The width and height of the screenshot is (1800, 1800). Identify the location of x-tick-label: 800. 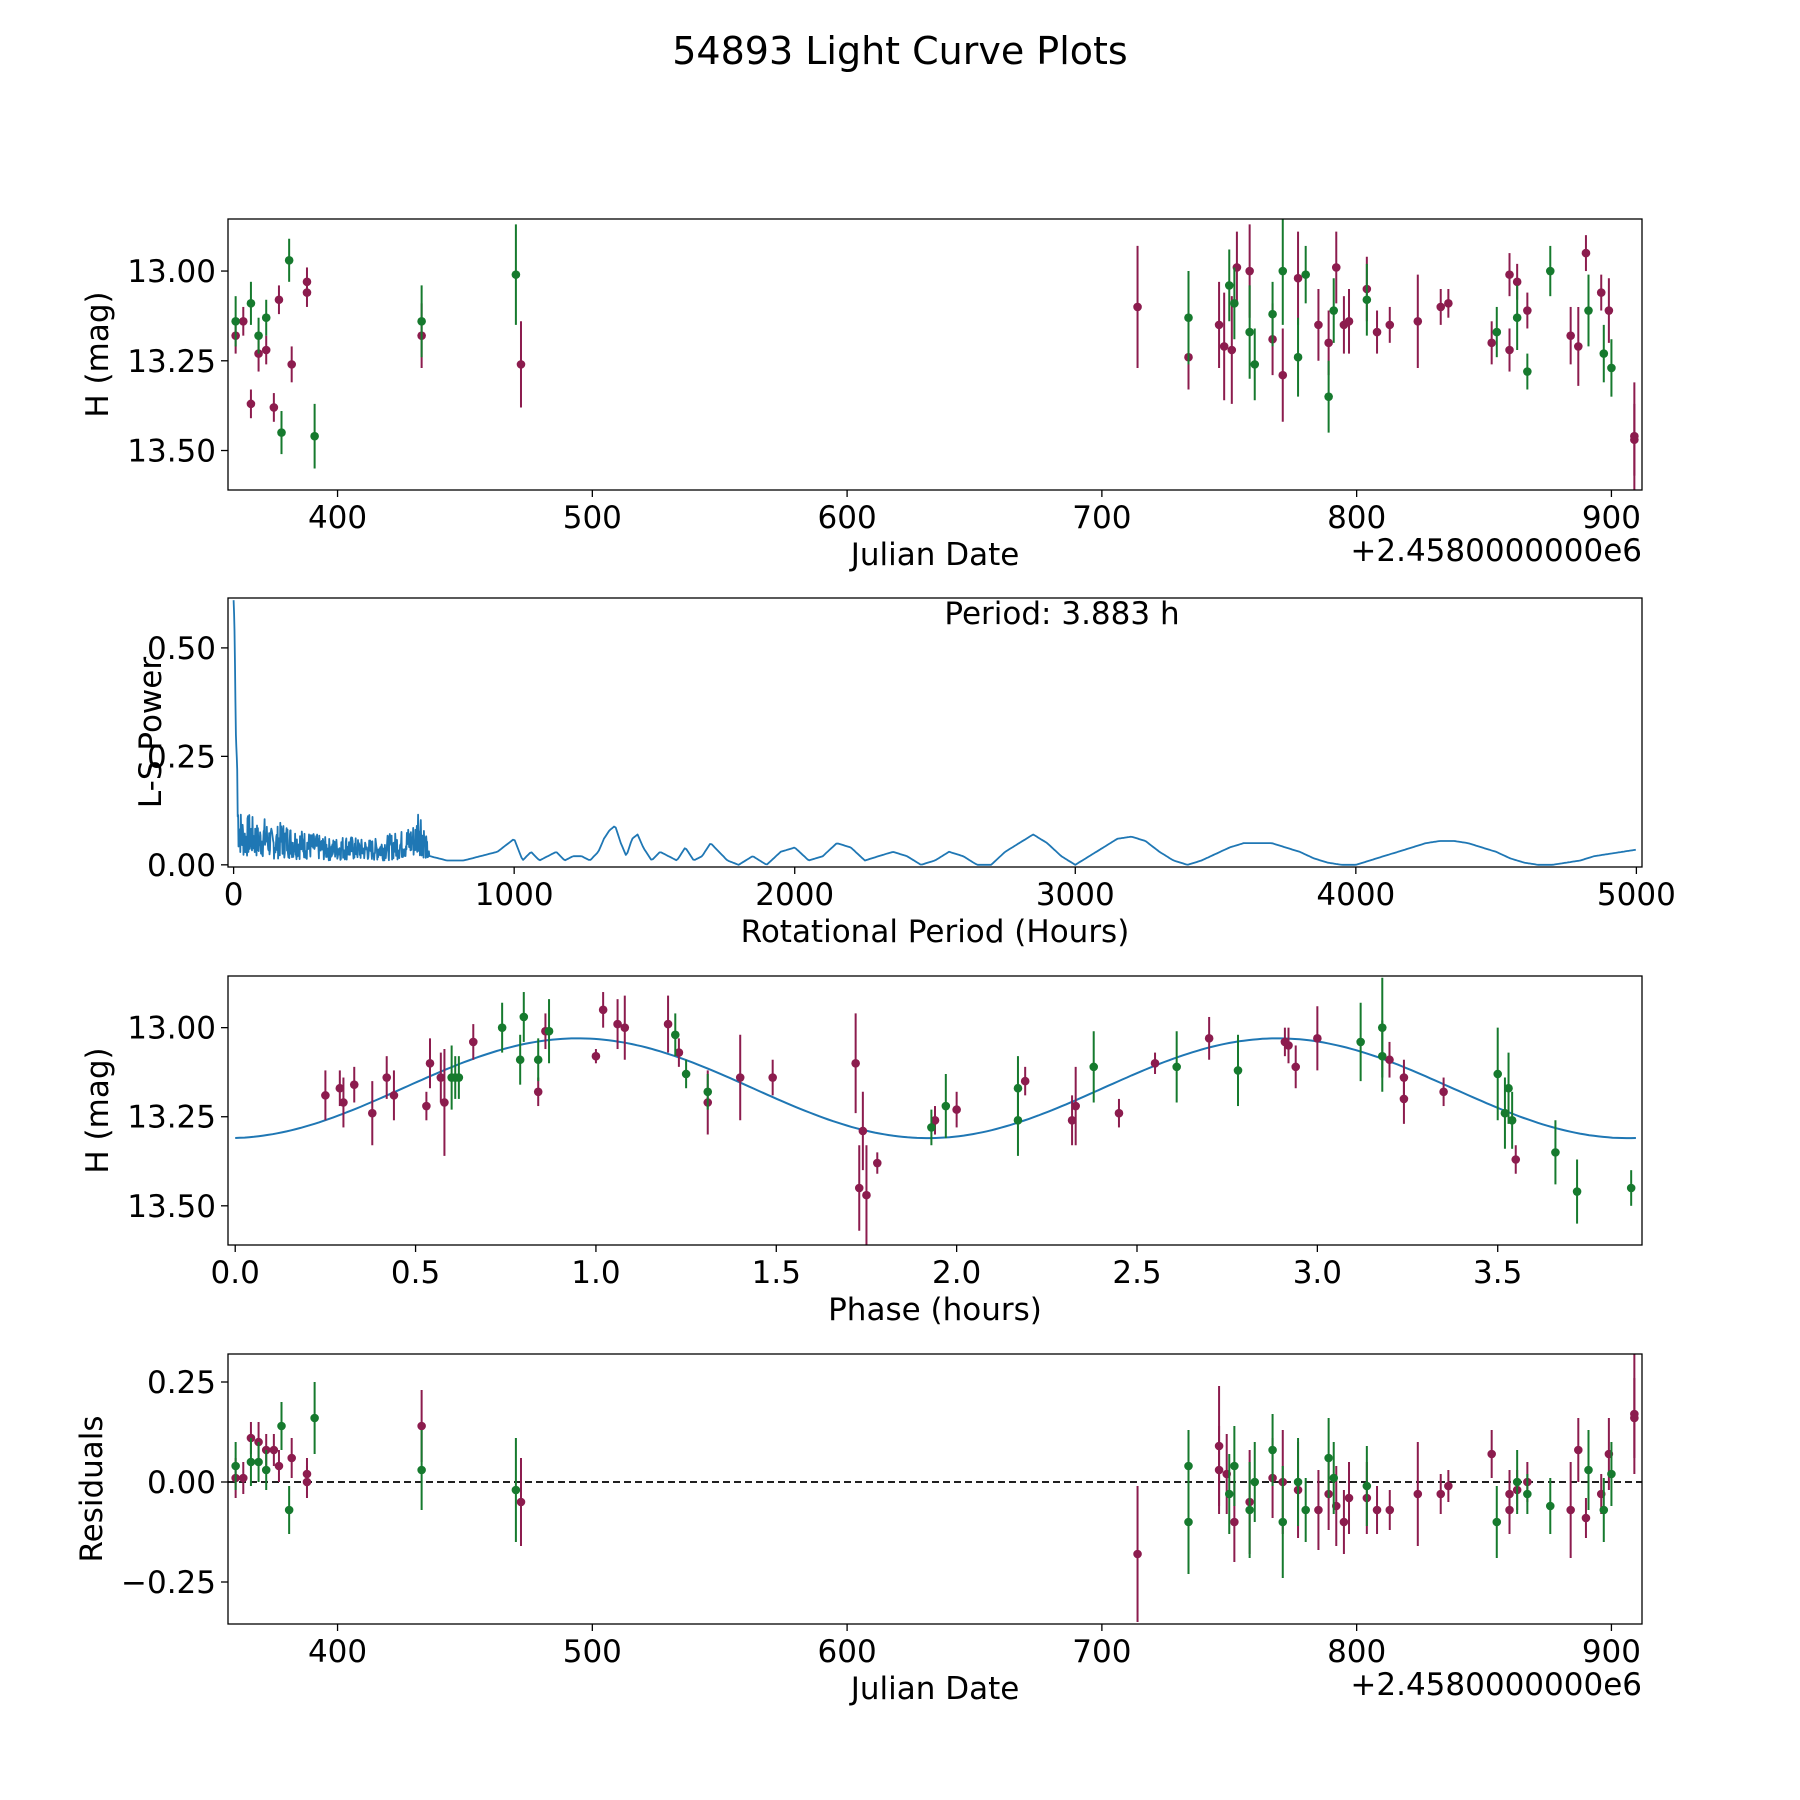
(1356, 1652).